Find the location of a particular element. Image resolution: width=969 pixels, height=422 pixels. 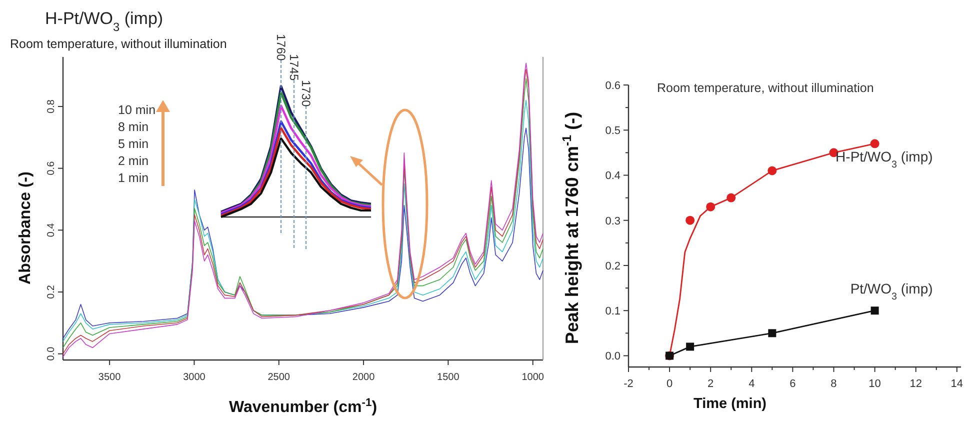

annotation: 10 min is located at coordinates (137, 110).